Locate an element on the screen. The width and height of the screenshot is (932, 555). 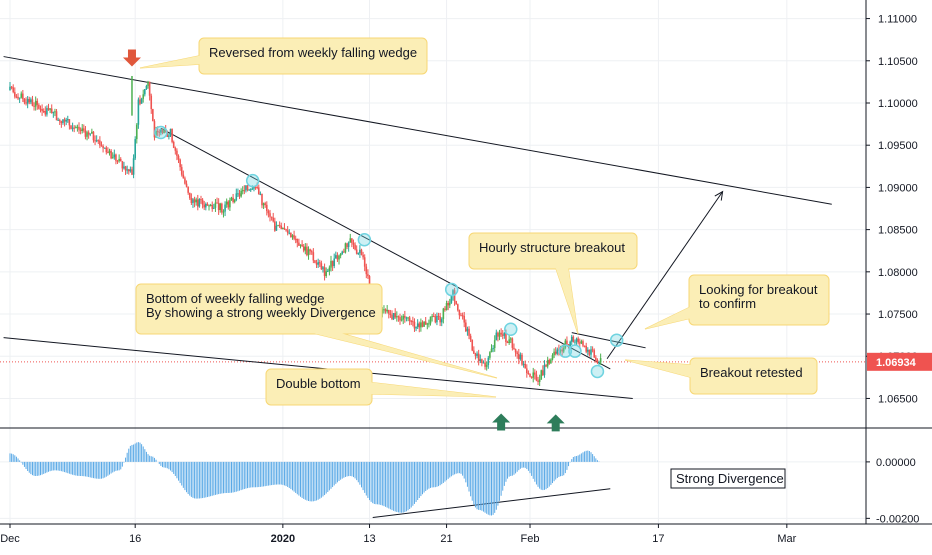
strong-divergence-text: Strong Divergence is located at coordinates (730, 478).